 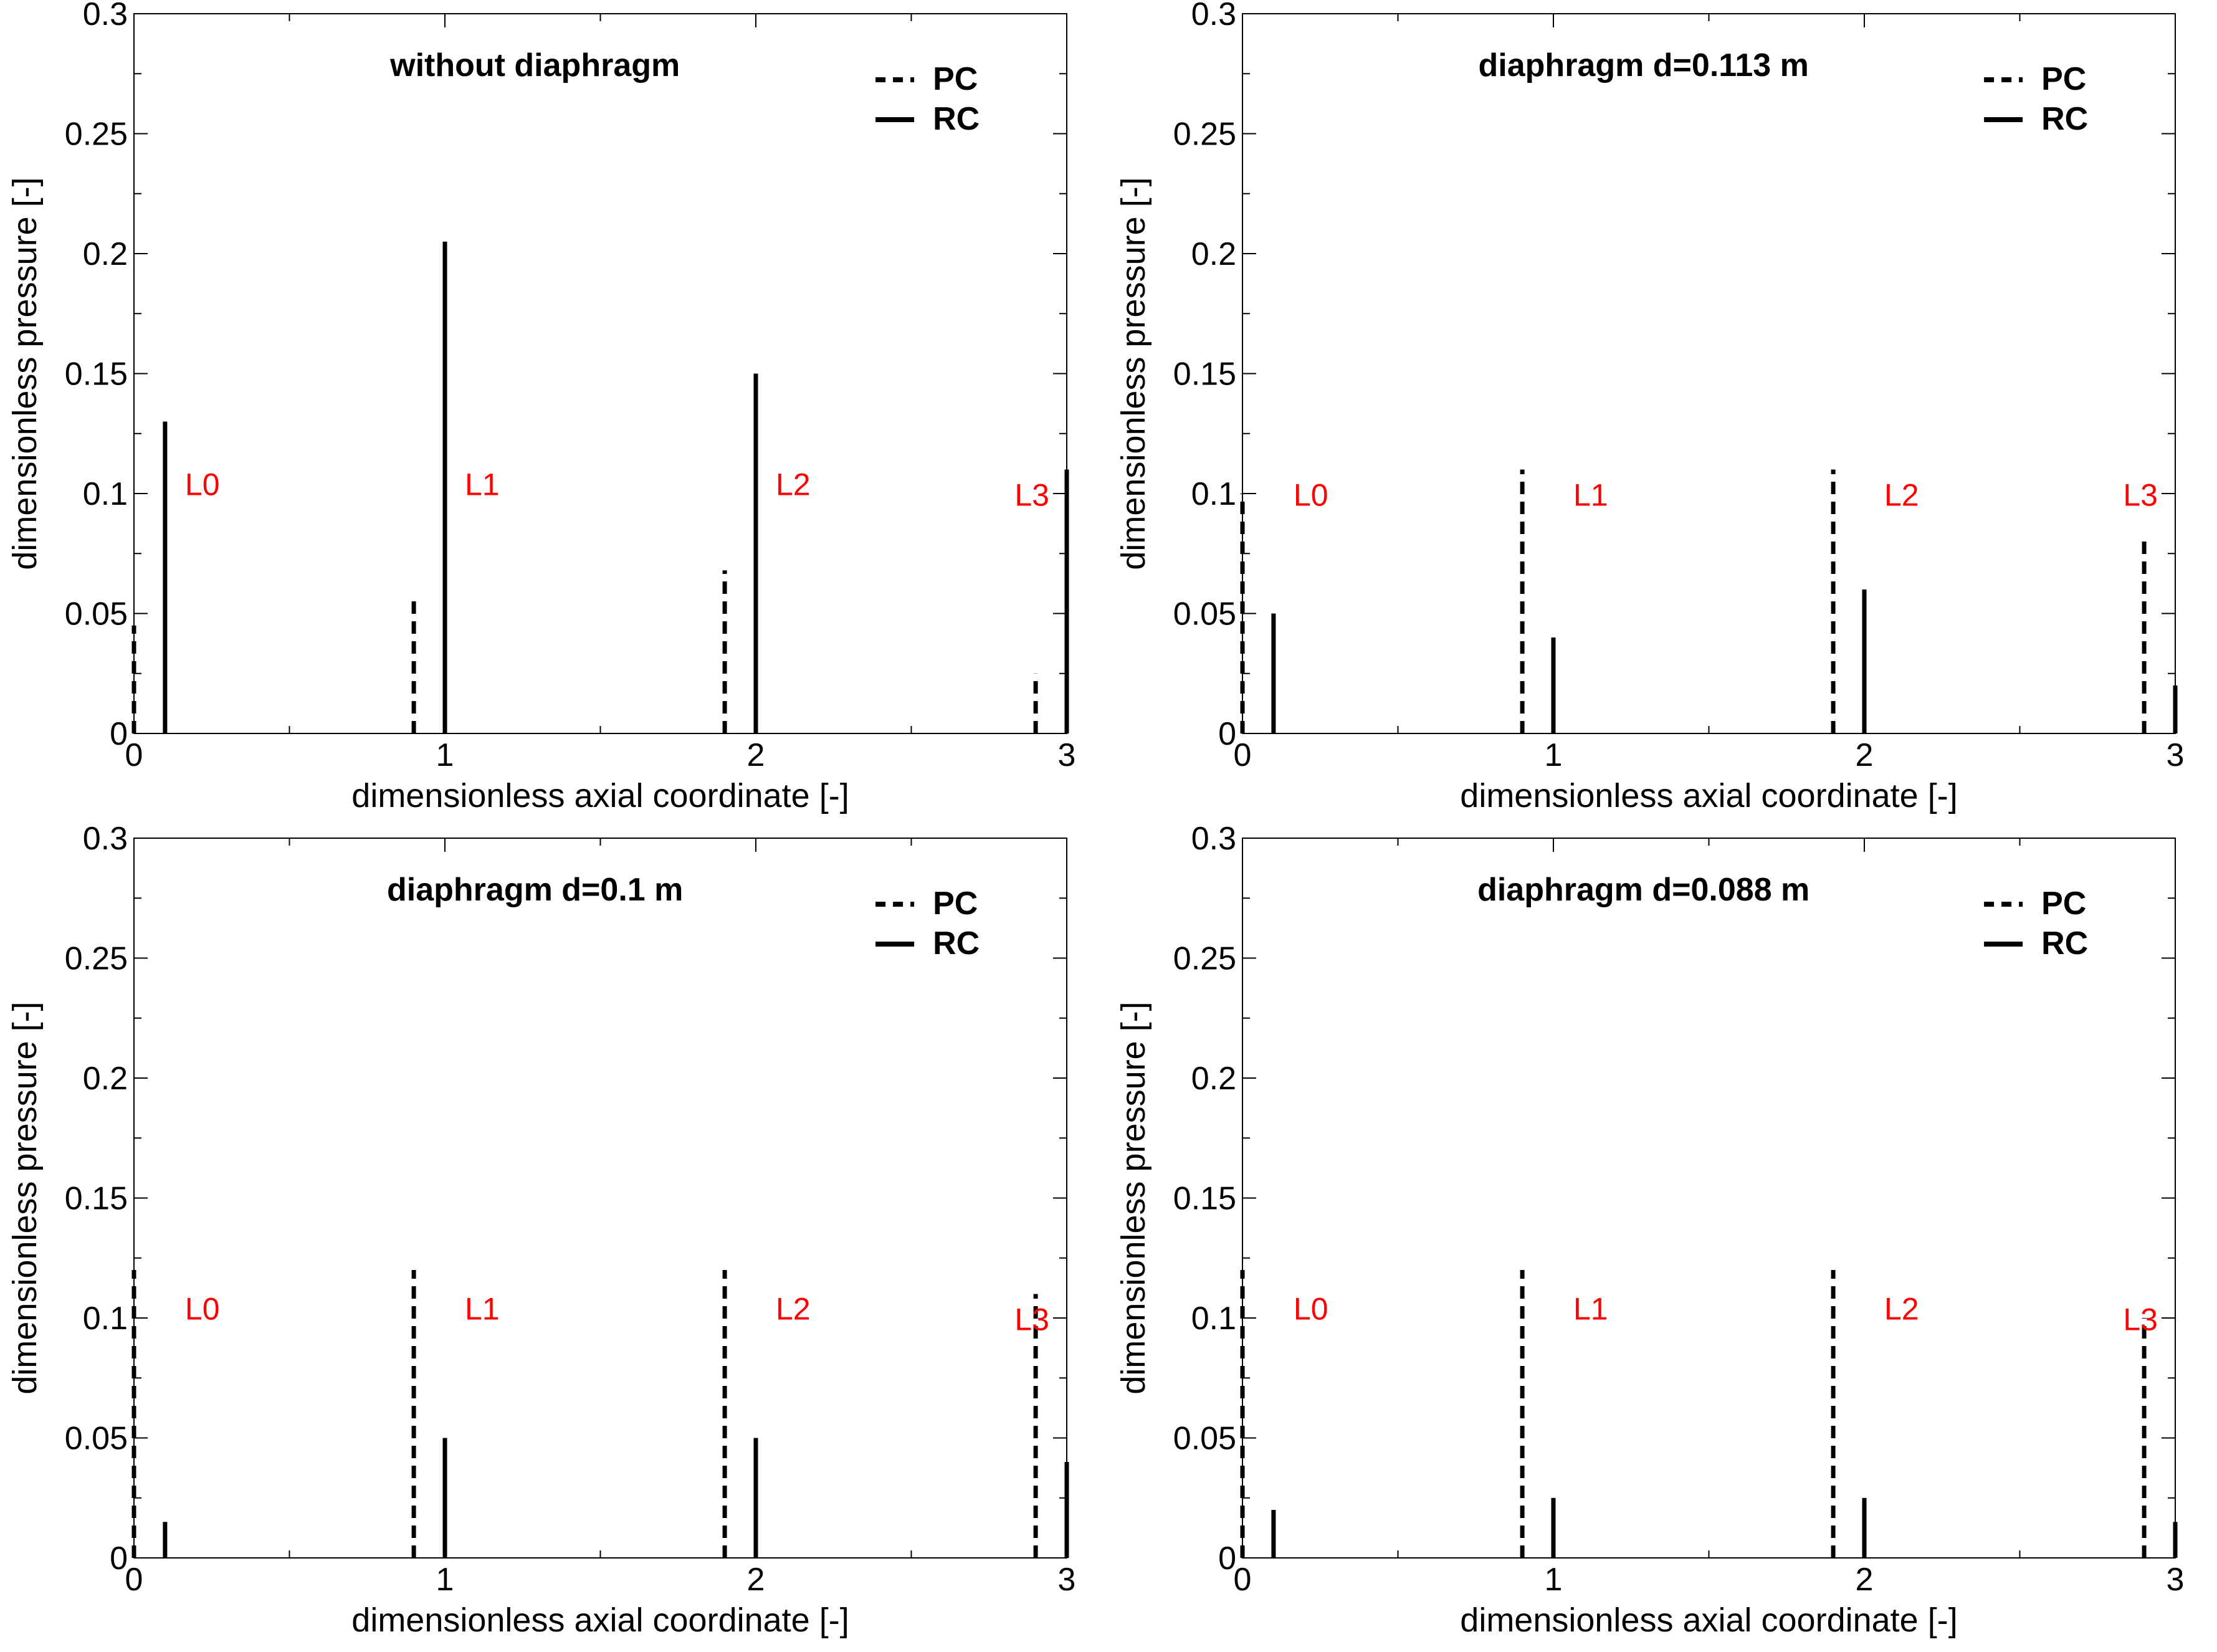 I want to click on chart-title: diaphragm d=0.113 m, so click(x=1644, y=65).